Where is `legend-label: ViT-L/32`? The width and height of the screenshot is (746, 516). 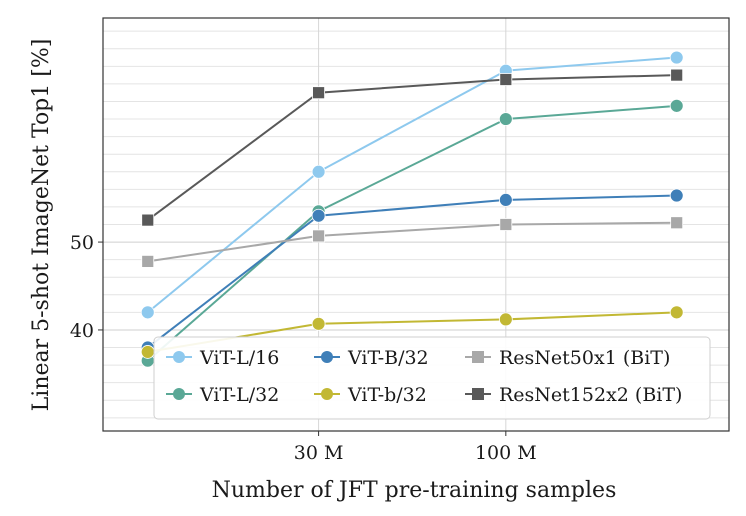
legend-label: ViT-L/32 is located at coordinates (239, 395).